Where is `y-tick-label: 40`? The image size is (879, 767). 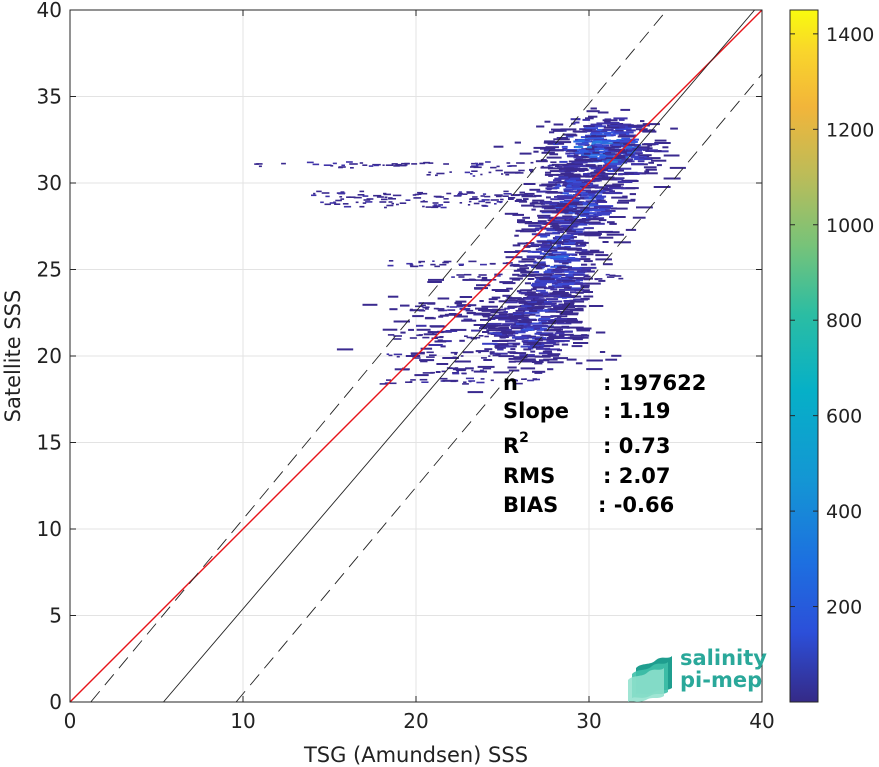
y-tick-label: 40 is located at coordinates (49, 11).